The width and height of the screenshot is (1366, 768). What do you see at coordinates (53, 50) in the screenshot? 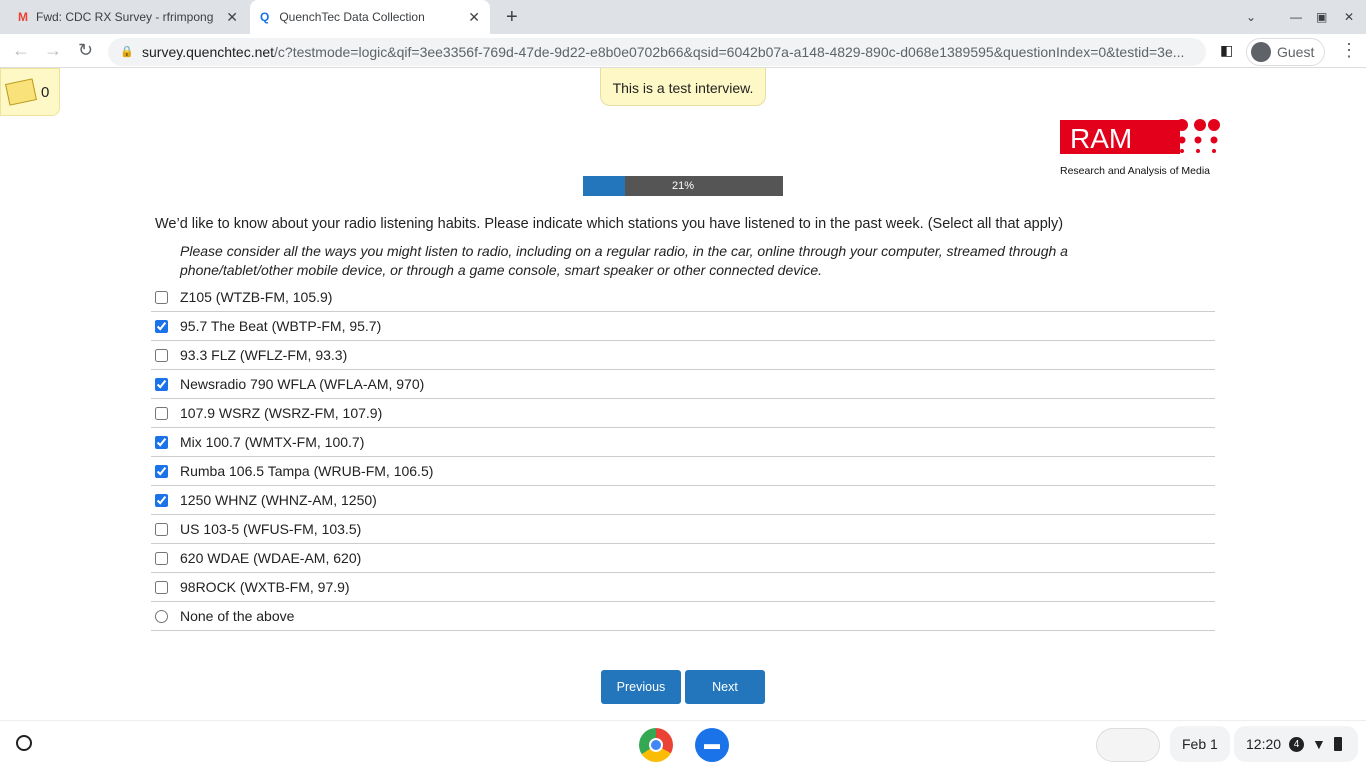
I see `forward-icon: →` at bounding box center [53, 50].